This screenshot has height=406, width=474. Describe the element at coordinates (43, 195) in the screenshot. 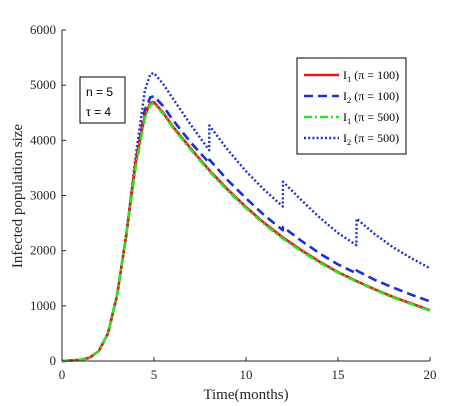

I see `y-tick-label: 3000` at that location.